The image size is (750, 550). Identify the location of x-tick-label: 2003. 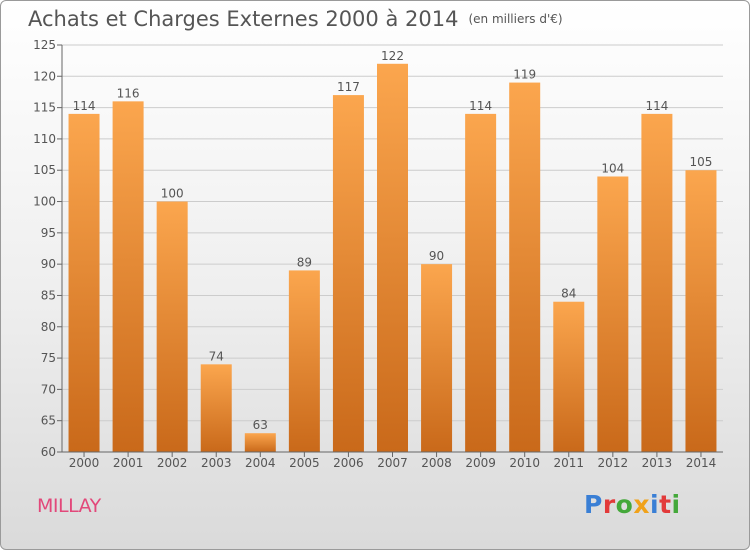
(216, 463).